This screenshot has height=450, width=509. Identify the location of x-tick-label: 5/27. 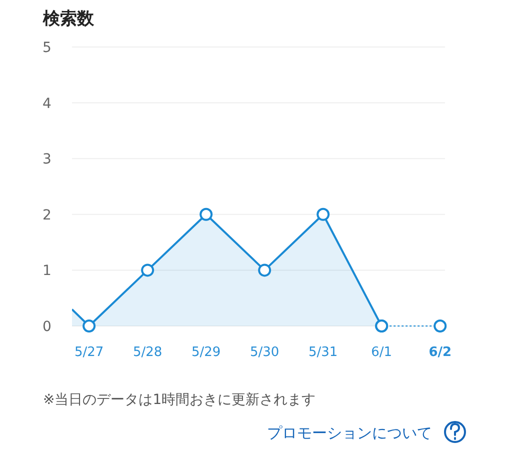
(89, 352).